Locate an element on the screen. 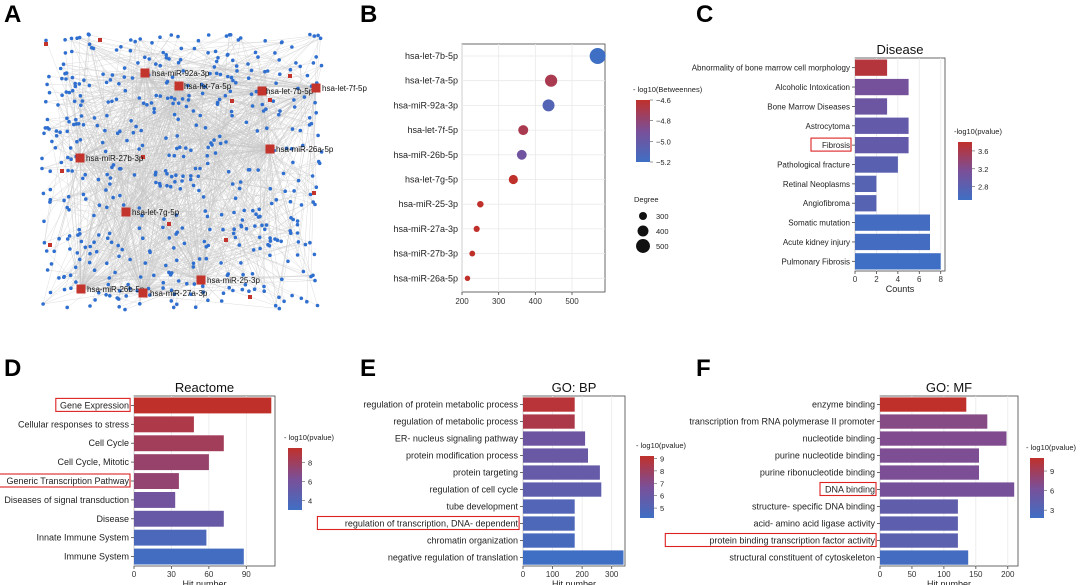  color-legend-tick-label: −5.2 is located at coordinates (663, 162).